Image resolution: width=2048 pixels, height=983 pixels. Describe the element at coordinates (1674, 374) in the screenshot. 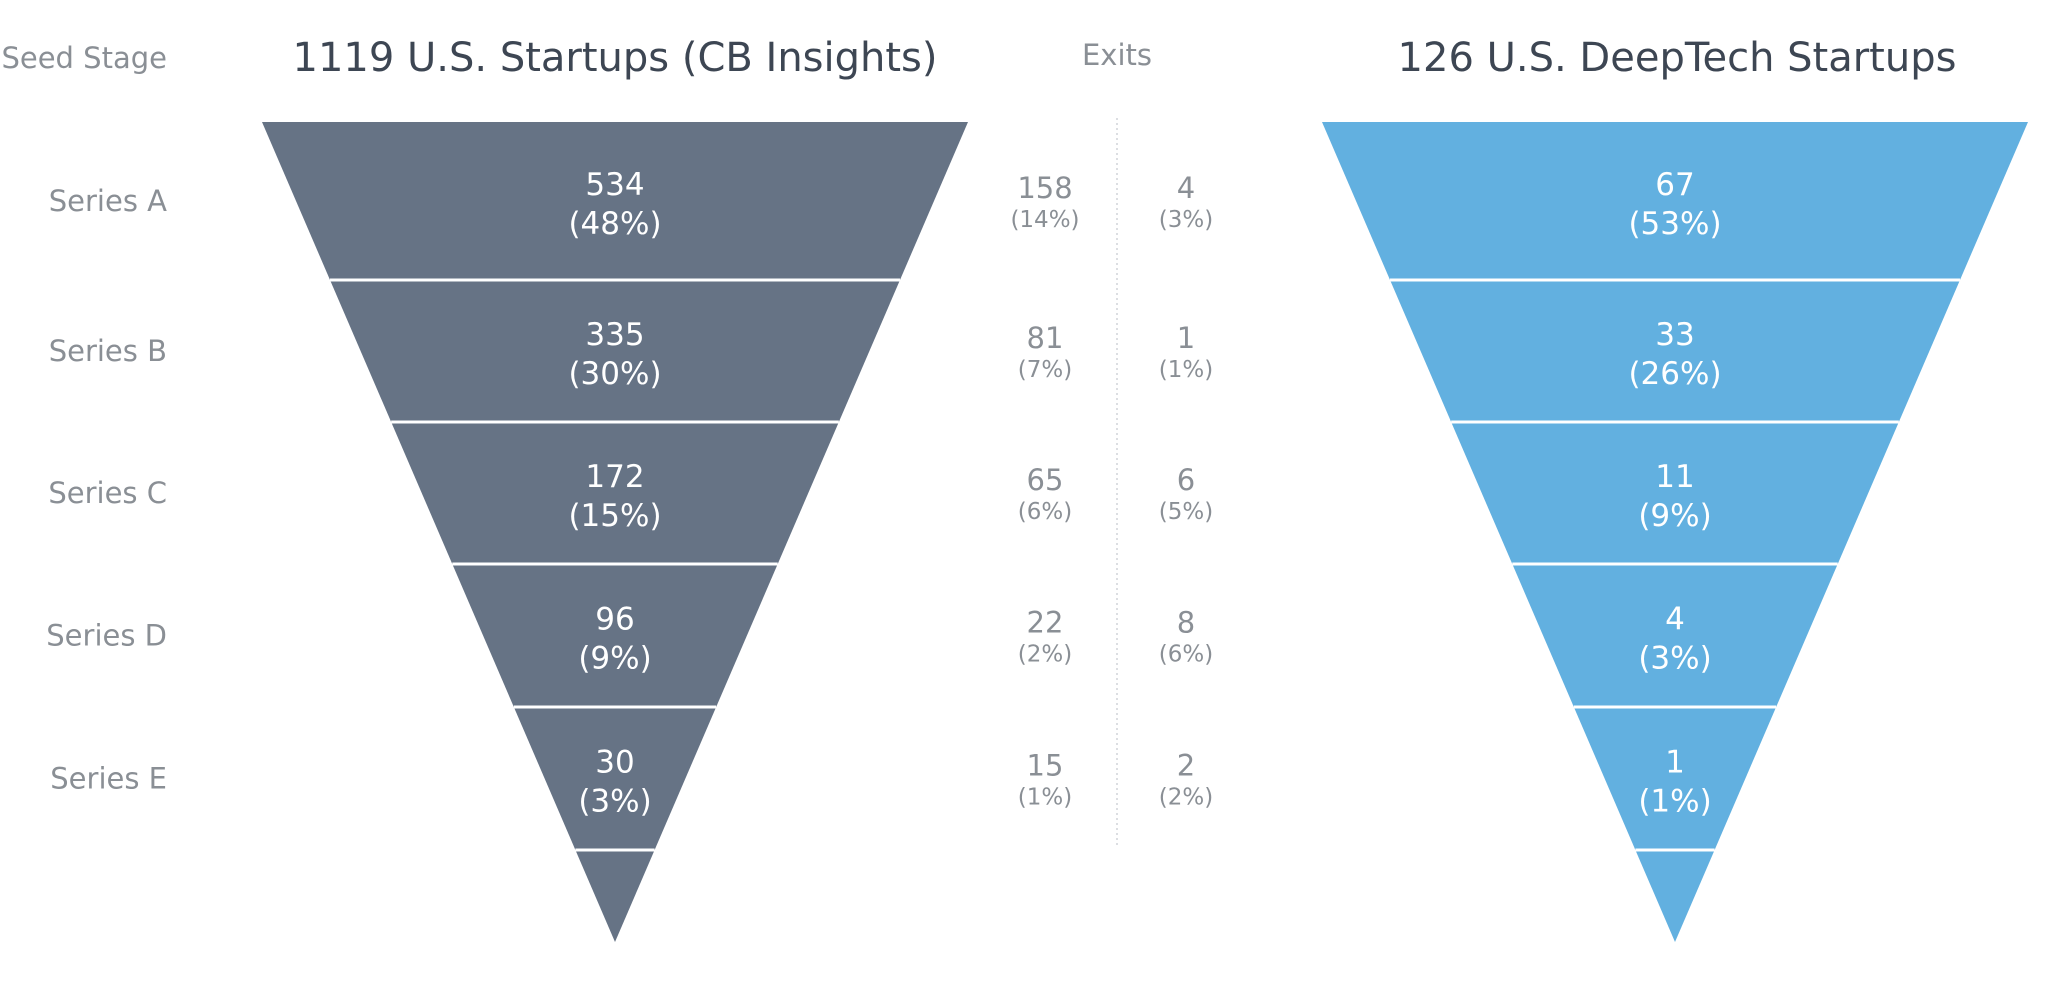

I see `right-segment-pct: (26%)` at that location.